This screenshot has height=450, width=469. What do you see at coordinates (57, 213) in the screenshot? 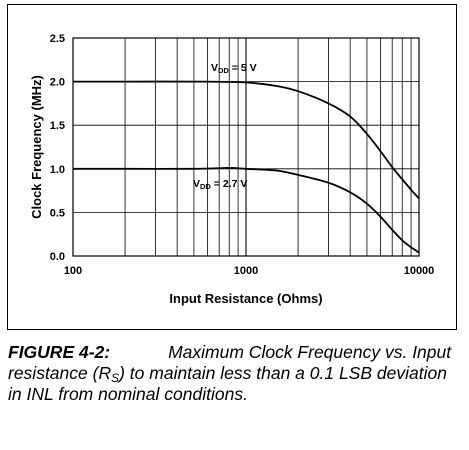
I see `y-tick-label: 0.5` at bounding box center [57, 213].